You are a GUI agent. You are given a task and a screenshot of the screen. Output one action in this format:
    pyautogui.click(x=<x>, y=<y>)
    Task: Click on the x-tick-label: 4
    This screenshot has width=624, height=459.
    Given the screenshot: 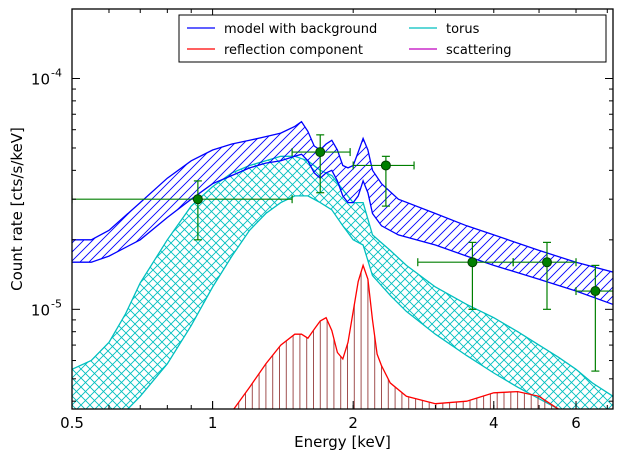 What is the action you would take?
    pyautogui.click(x=494, y=423)
    